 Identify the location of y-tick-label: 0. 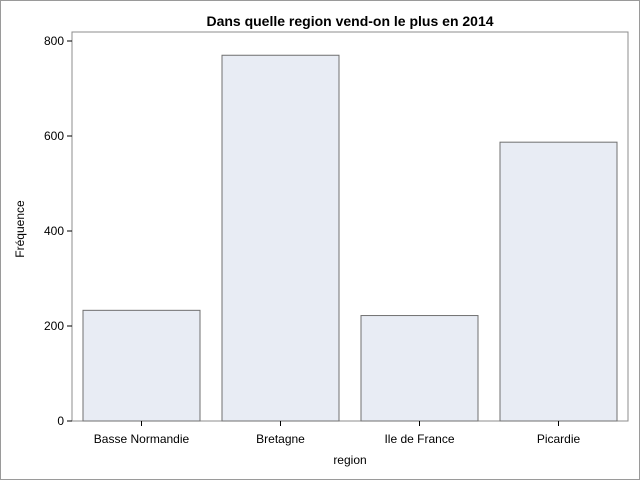
(60, 421).